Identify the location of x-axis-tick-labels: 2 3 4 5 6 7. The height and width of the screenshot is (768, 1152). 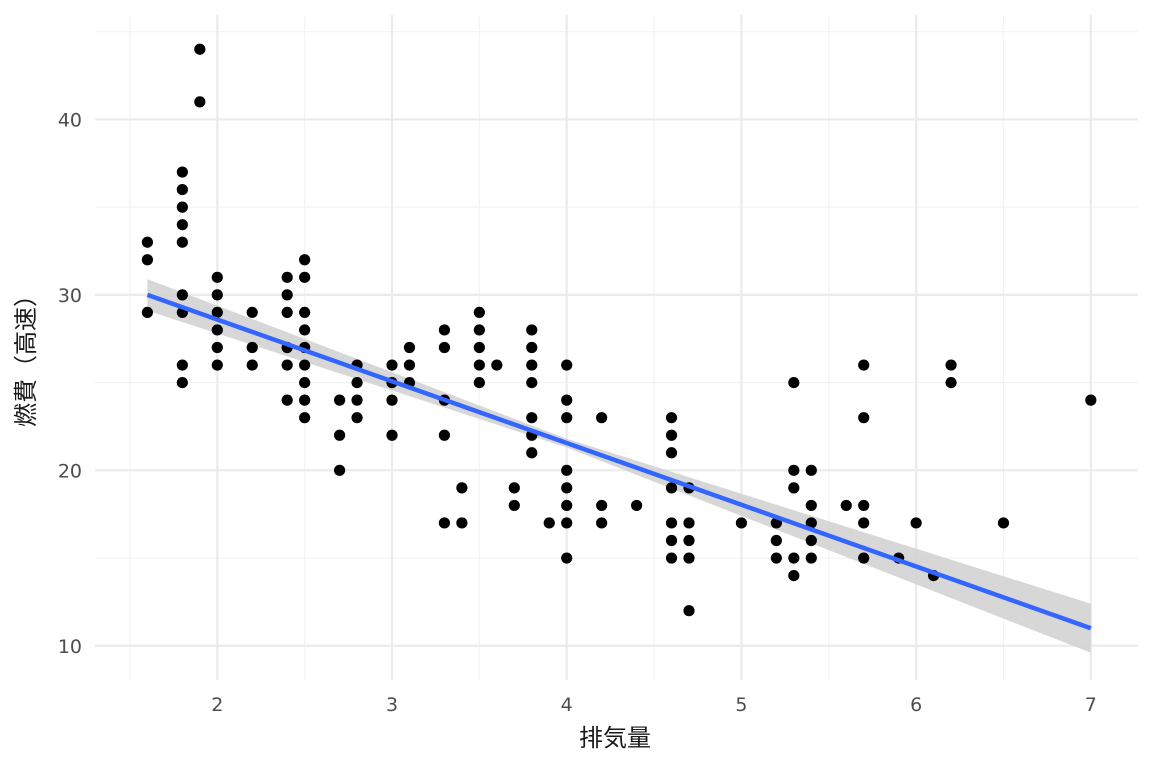
(654, 705).